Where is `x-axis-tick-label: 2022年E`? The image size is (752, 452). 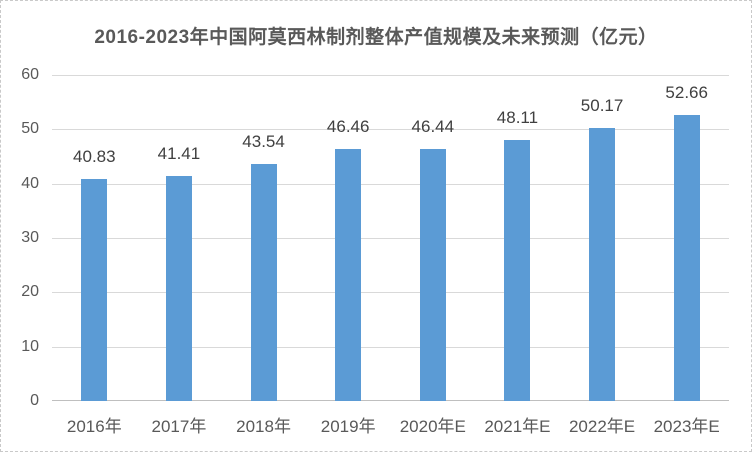 x-axis-tick-label: 2022年E is located at coordinates (602, 426).